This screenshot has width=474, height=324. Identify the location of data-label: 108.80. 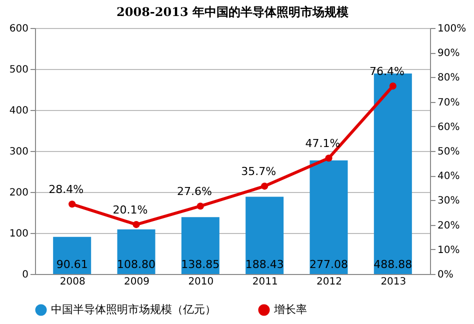
(136, 264).